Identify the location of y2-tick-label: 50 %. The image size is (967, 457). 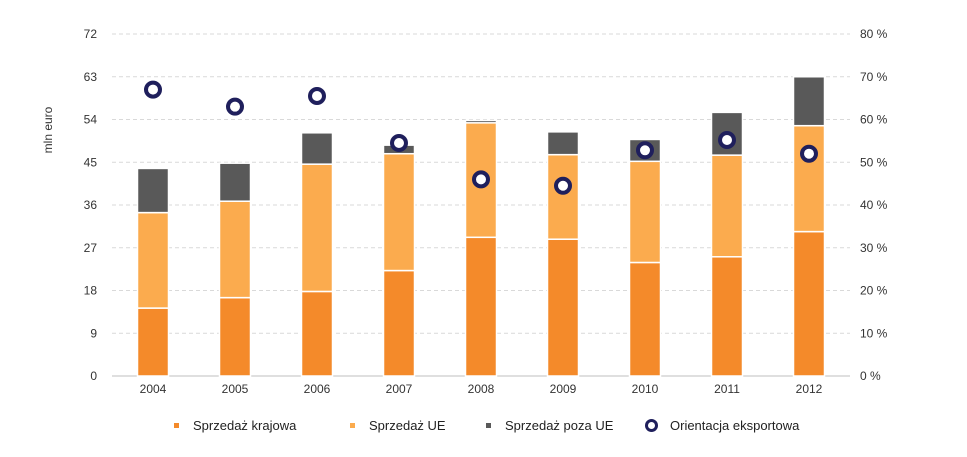
(874, 162).